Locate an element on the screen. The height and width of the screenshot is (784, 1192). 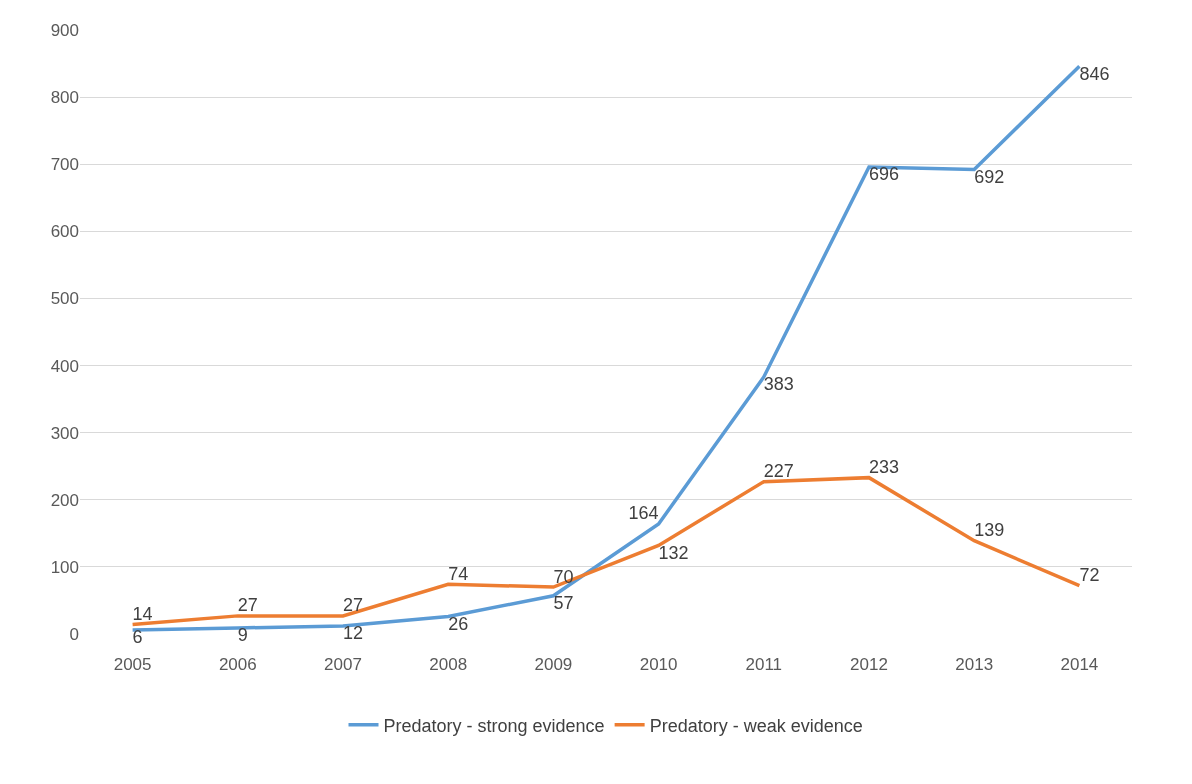
y-tick-label: 600 is located at coordinates (64, 232).